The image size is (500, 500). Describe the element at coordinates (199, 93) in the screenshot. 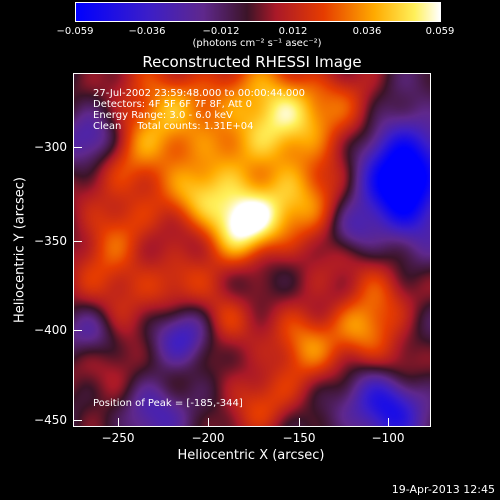

I see `info-time-range: 27-Jul-2002 23:59:48.000 to 00:00:44.000` at that location.